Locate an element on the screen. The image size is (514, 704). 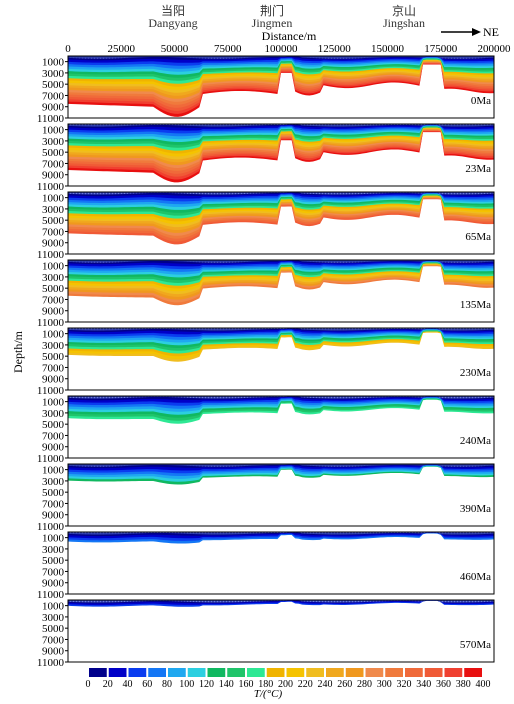
x-tick-label: 100000 is located at coordinates (282, 49).